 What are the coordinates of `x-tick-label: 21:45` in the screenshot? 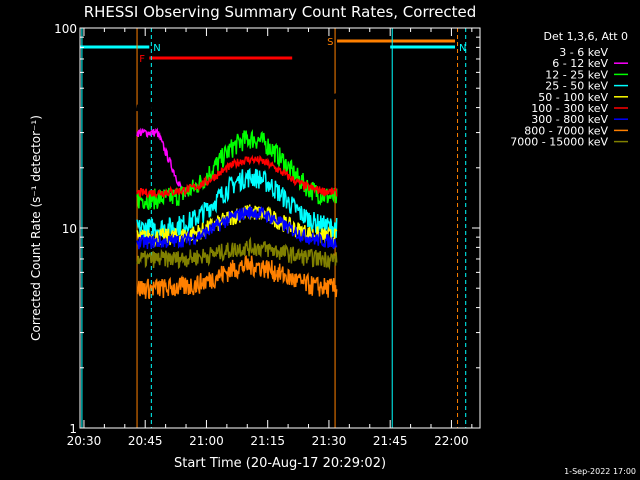 It's located at (390, 441).